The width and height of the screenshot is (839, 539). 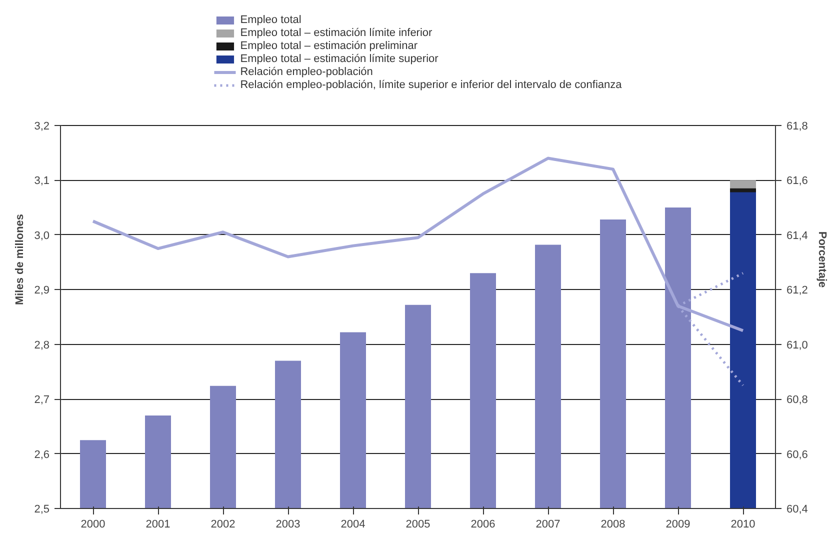 What do you see at coordinates (797, 454) in the screenshot?
I see `y2-tick-label: 60,6` at bounding box center [797, 454].